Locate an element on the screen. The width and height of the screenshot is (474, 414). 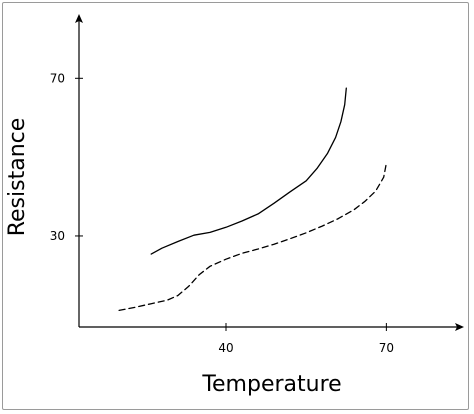
y-axis-arrow is located at coordinates (79, 18).